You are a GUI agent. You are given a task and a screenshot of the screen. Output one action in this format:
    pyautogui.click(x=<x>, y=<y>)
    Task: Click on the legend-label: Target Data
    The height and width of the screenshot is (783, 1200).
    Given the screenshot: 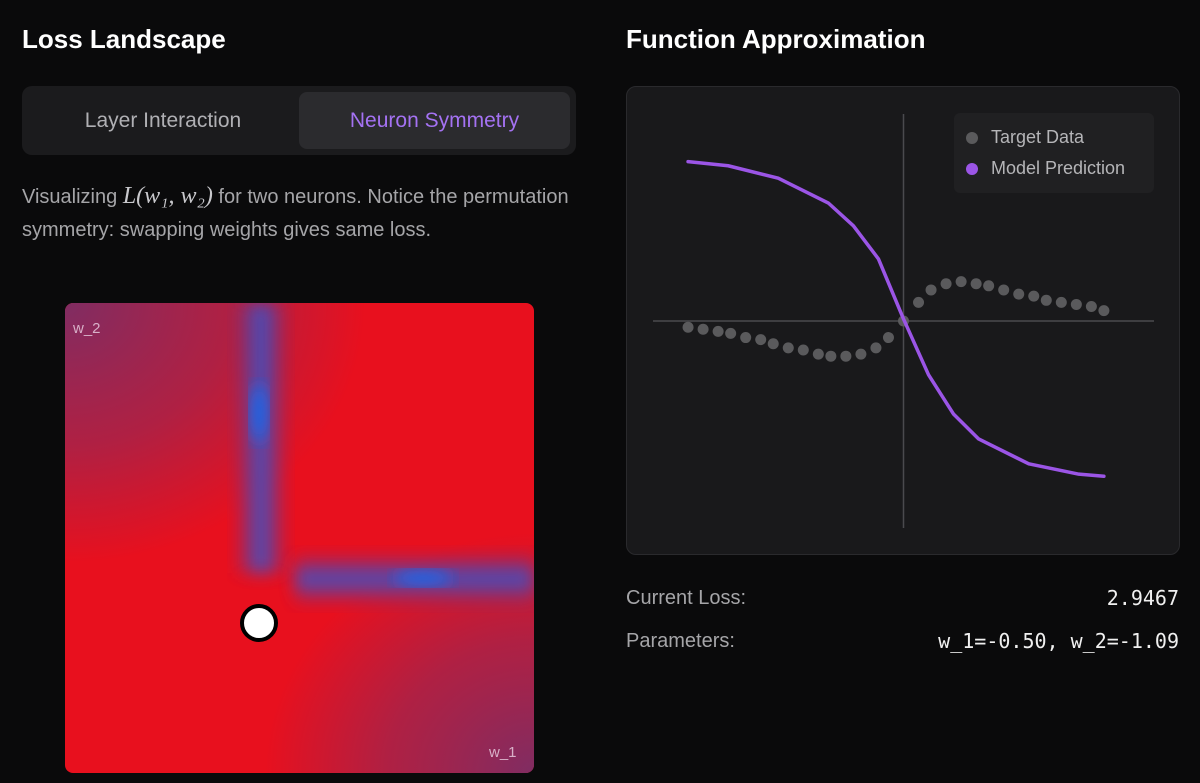 What is the action you would take?
    pyautogui.click(x=1038, y=137)
    